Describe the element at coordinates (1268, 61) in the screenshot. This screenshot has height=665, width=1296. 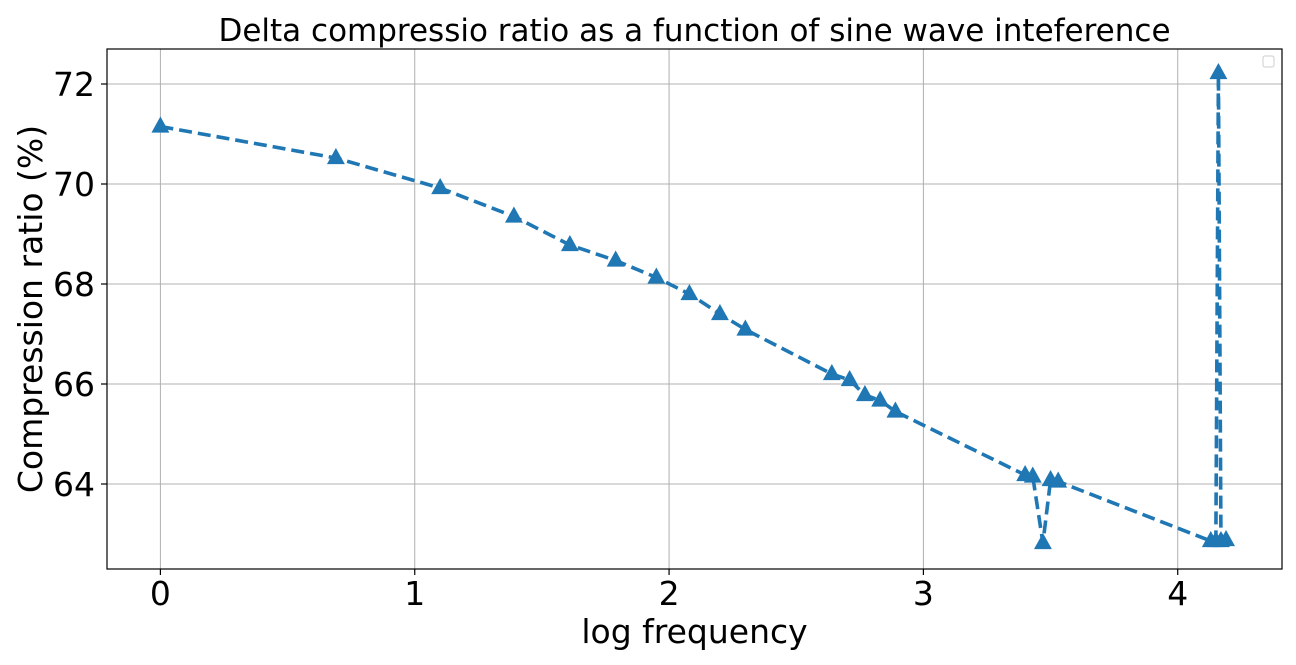
I see `legend-box` at that location.